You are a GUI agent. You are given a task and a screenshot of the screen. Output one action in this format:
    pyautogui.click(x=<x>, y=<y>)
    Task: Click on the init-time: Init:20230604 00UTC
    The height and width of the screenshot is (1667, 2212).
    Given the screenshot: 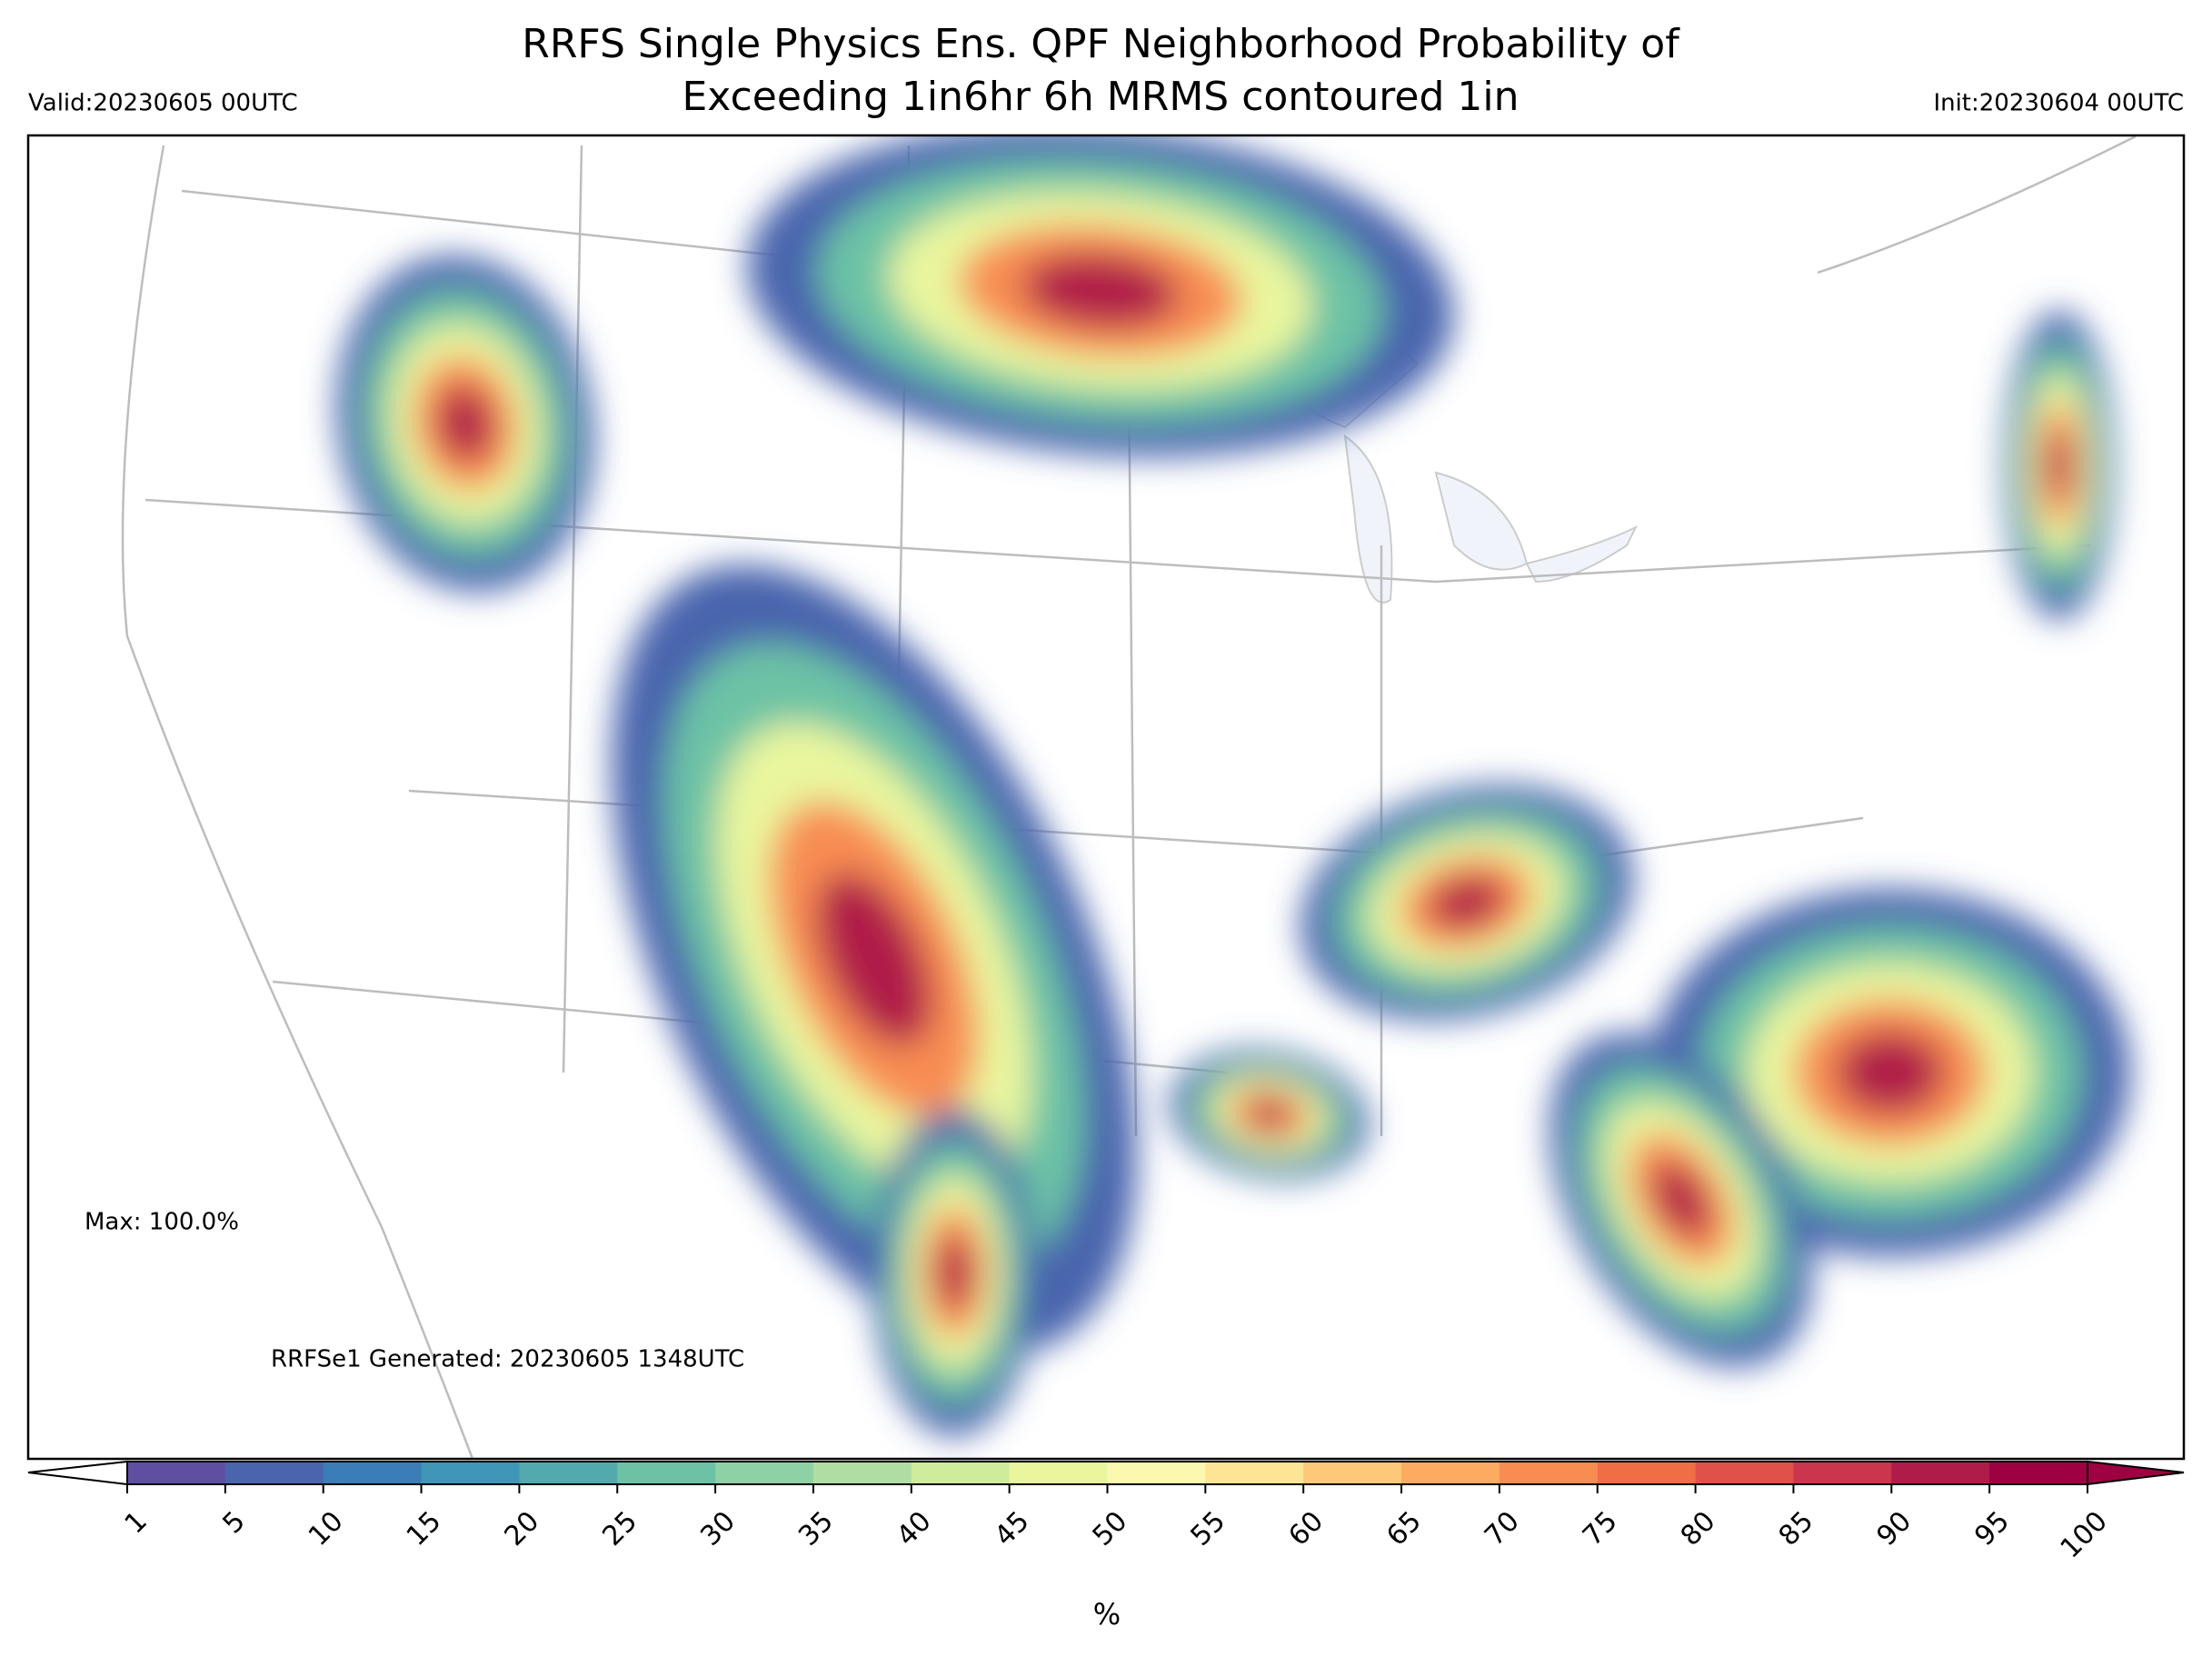 What is the action you would take?
    pyautogui.click(x=2058, y=103)
    